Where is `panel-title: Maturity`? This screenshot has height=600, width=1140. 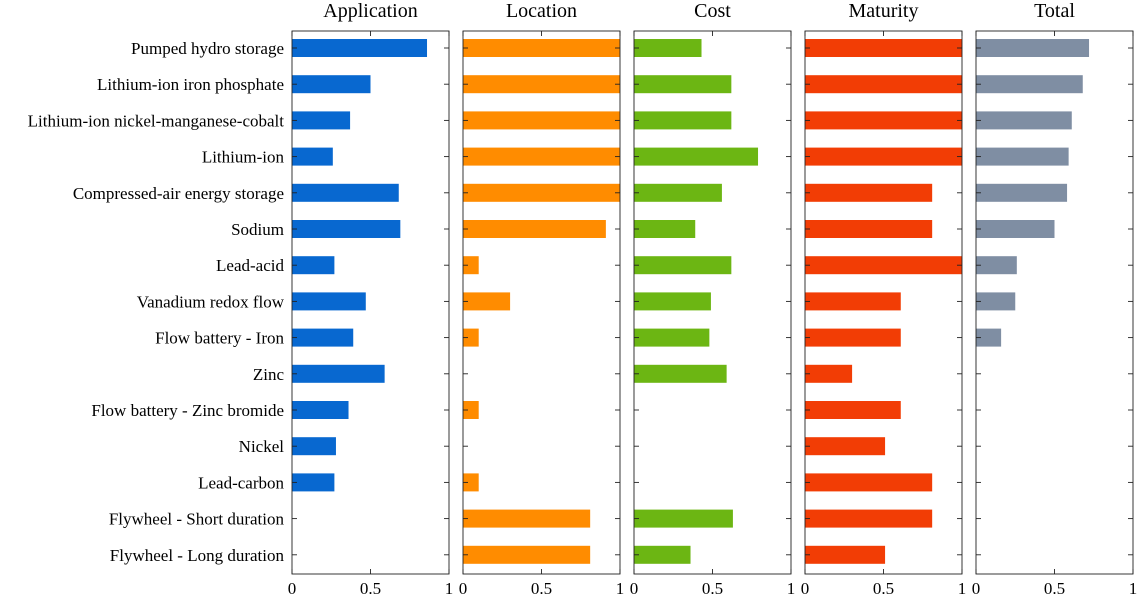
panel-title: Maturity is located at coordinates (884, 11).